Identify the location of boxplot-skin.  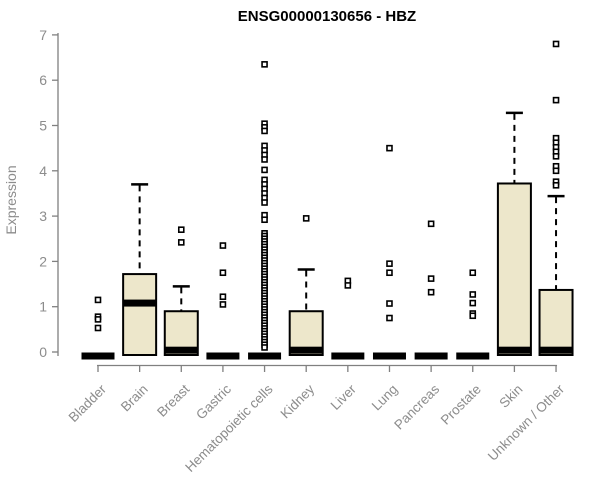
(514, 233).